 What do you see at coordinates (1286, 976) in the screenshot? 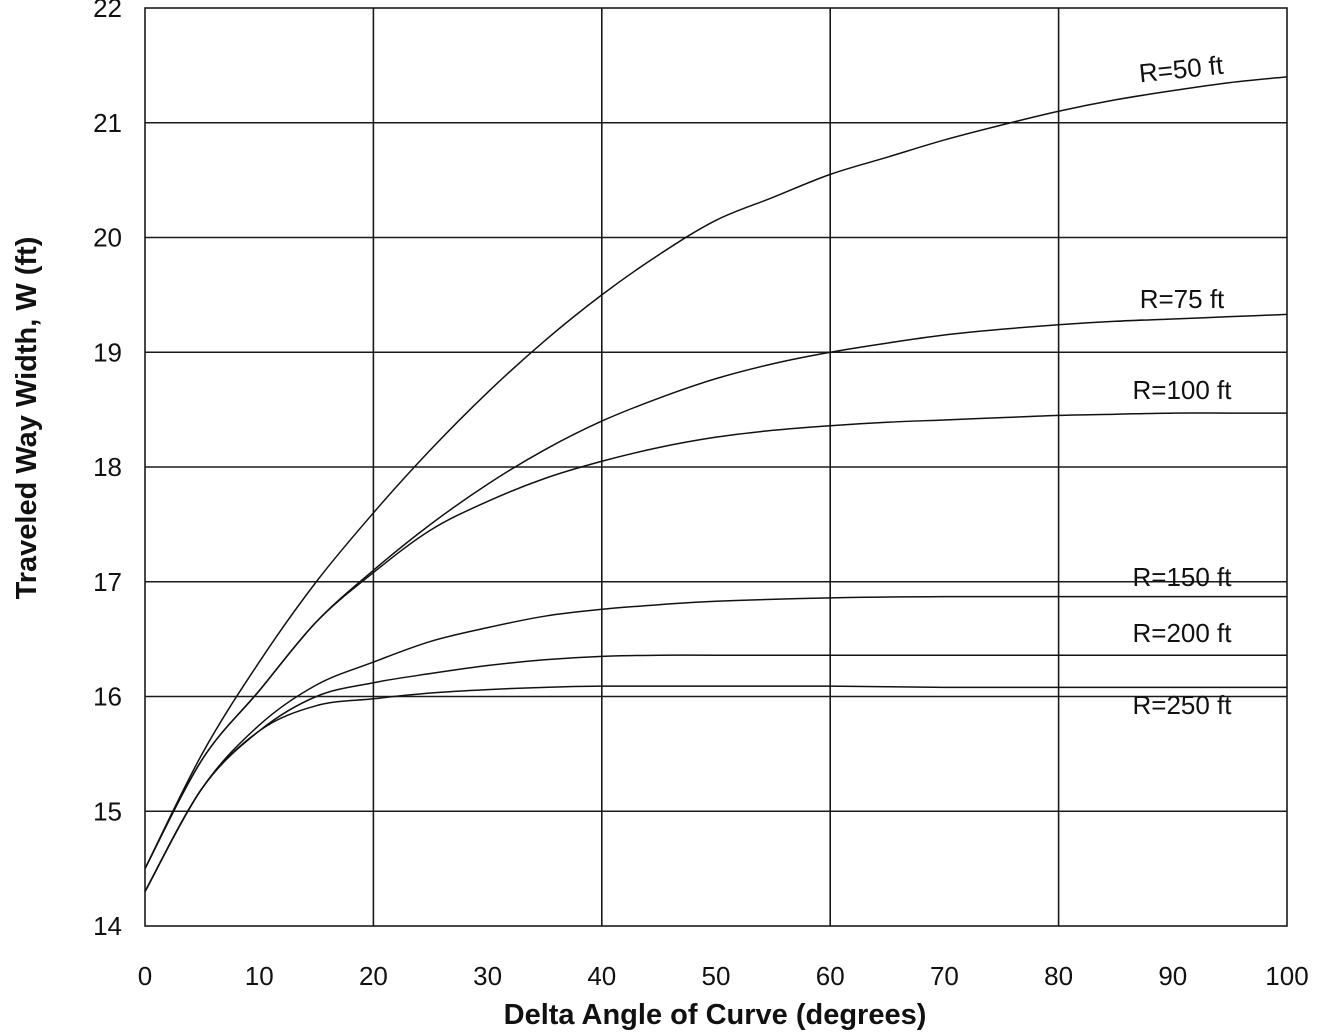
I see `x-tick-label: 100` at bounding box center [1286, 976].